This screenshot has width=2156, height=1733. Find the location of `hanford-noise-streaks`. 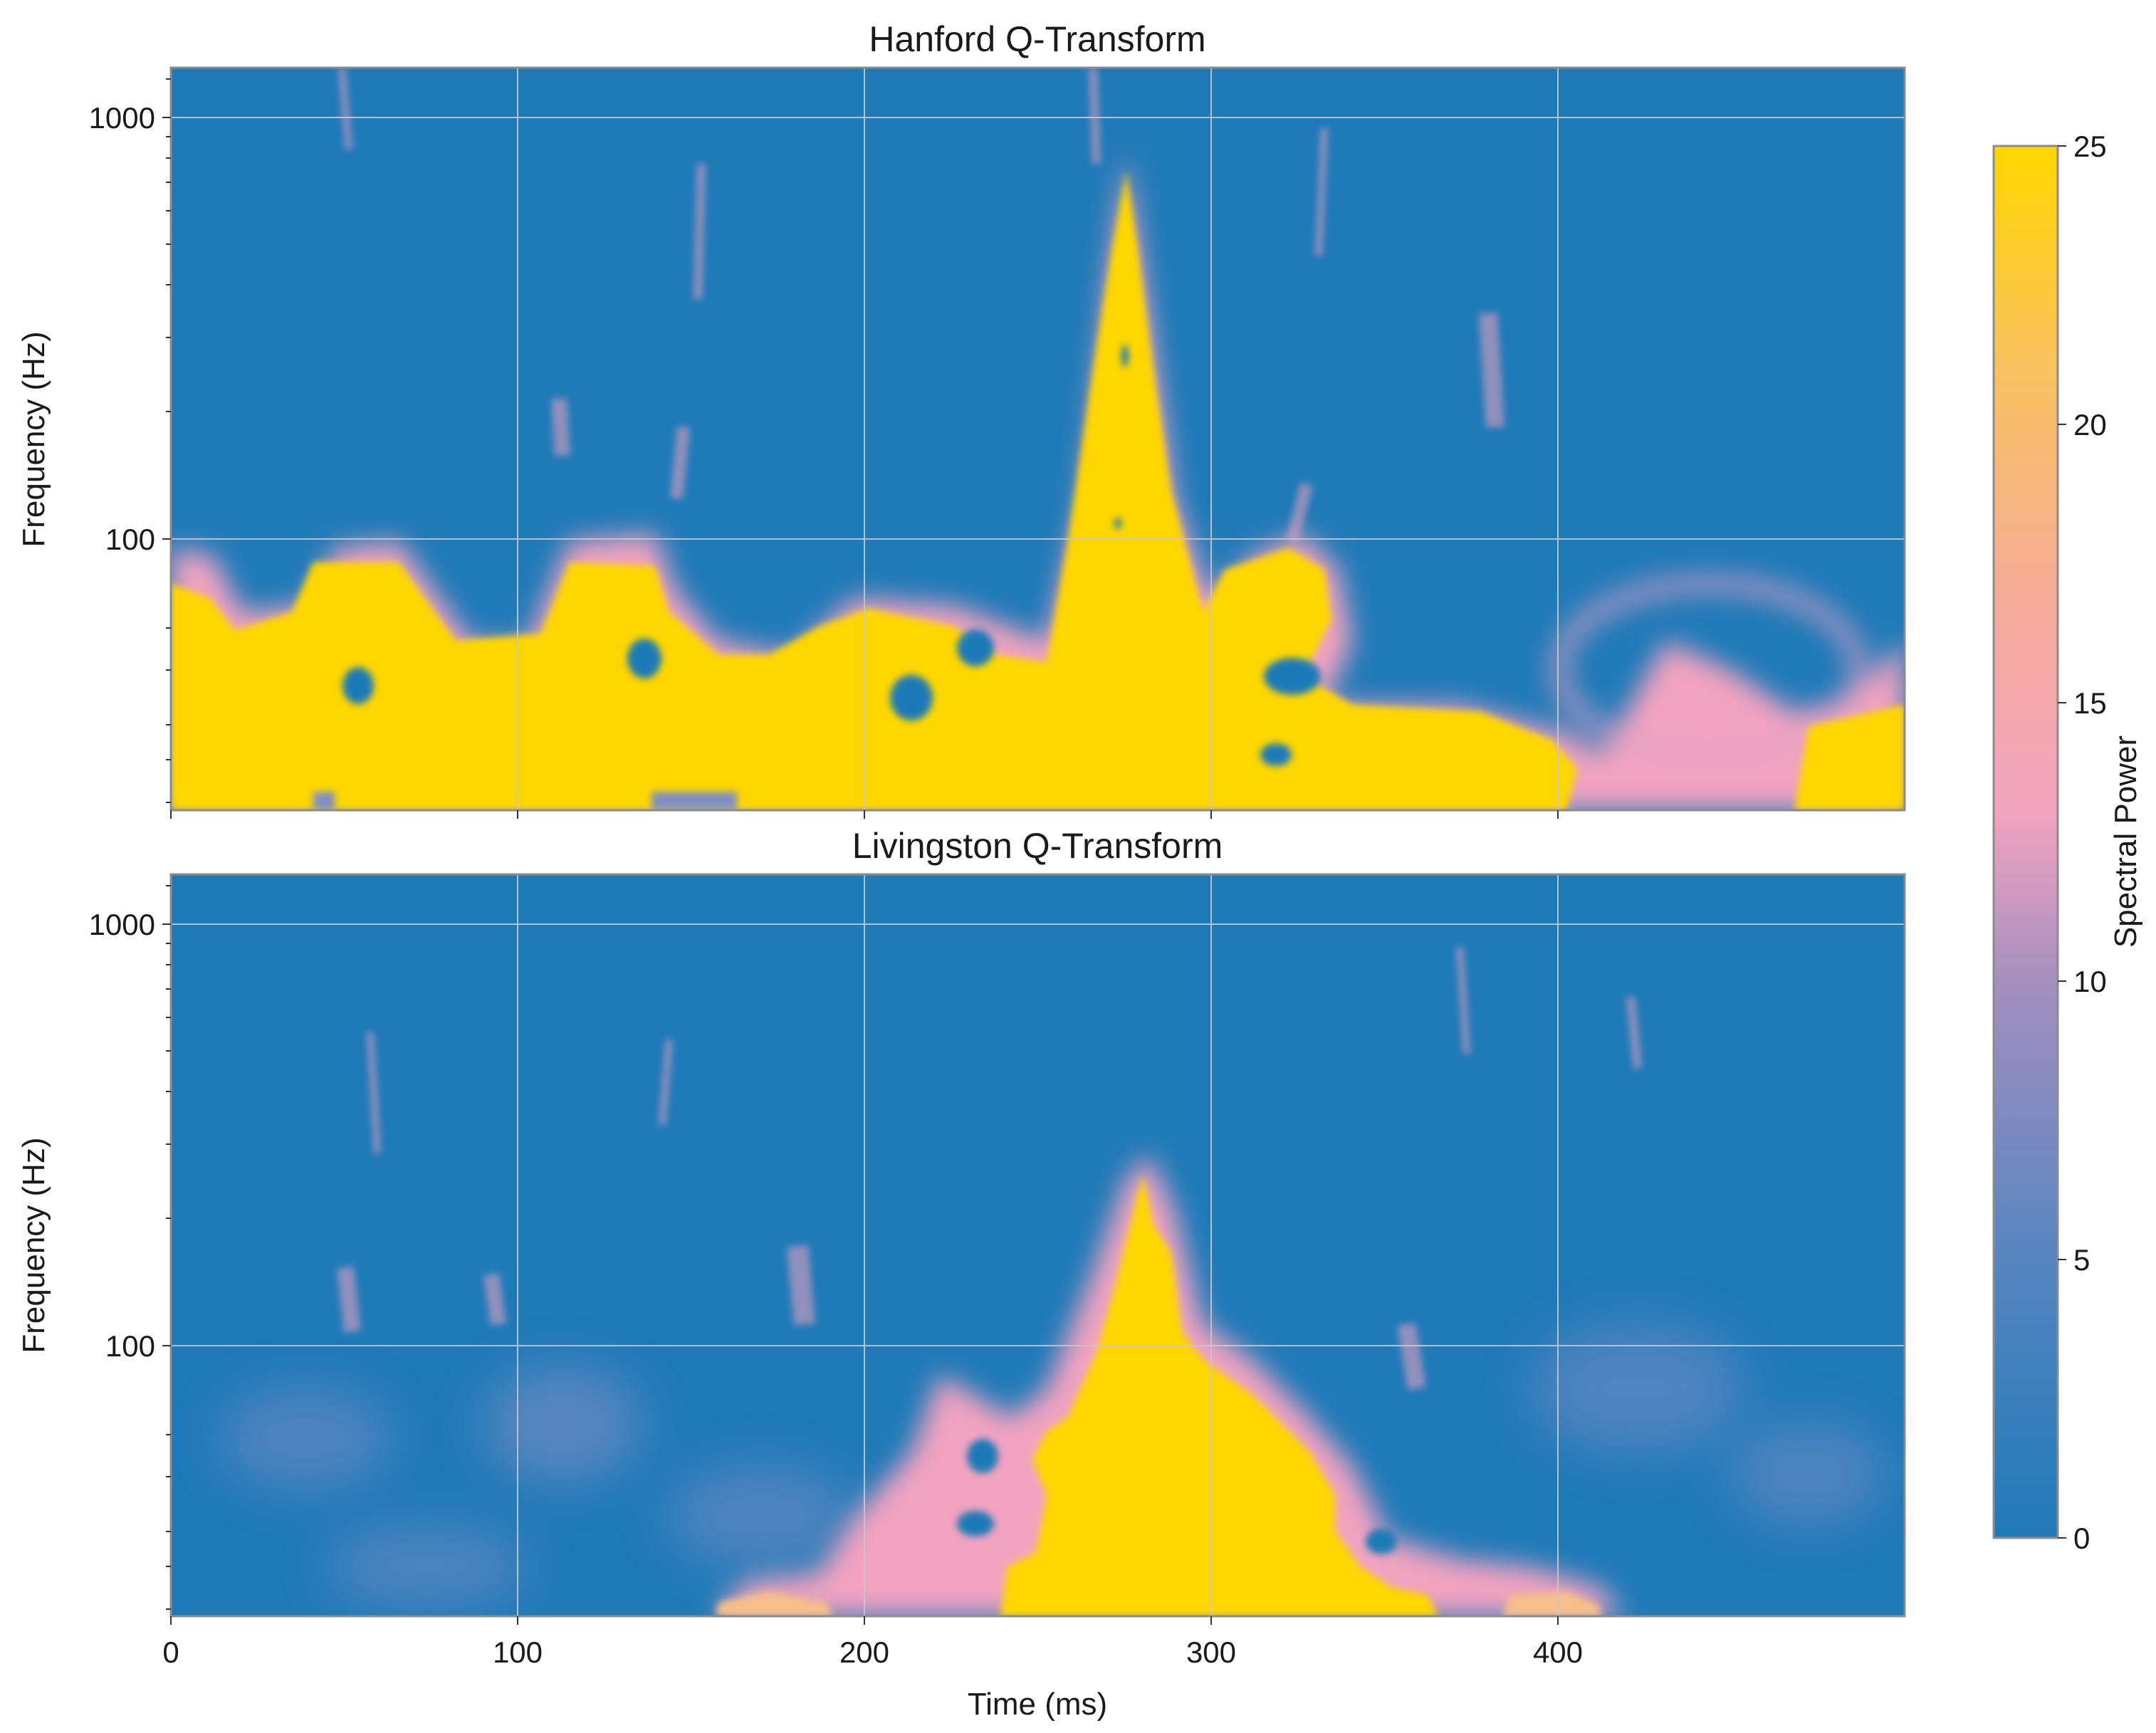

hanford-noise-streaks is located at coordinates (921, 305).